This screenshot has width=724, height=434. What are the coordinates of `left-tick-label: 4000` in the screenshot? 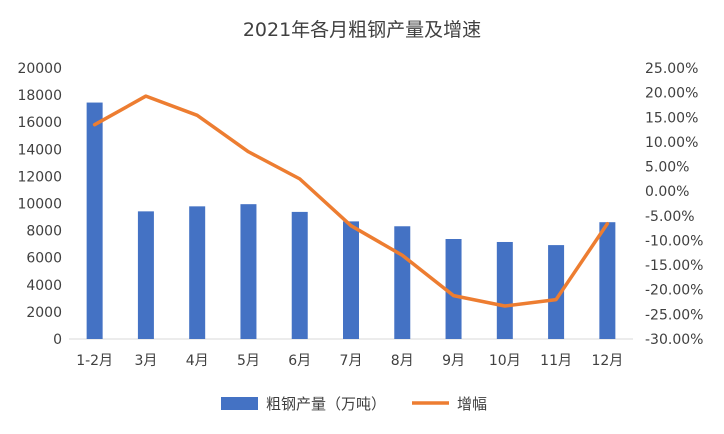 It's located at (44, 286).